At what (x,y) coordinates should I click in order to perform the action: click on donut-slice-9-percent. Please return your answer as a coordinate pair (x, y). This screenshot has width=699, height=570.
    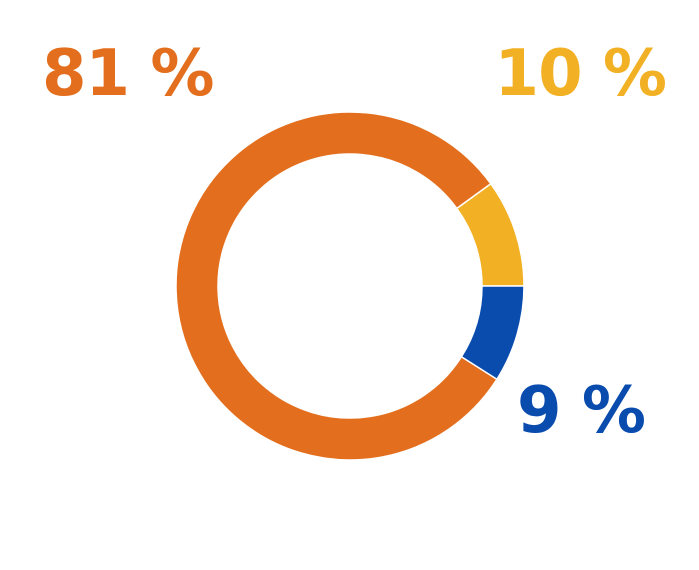
    Looking at the image, I should click on (492, 333).